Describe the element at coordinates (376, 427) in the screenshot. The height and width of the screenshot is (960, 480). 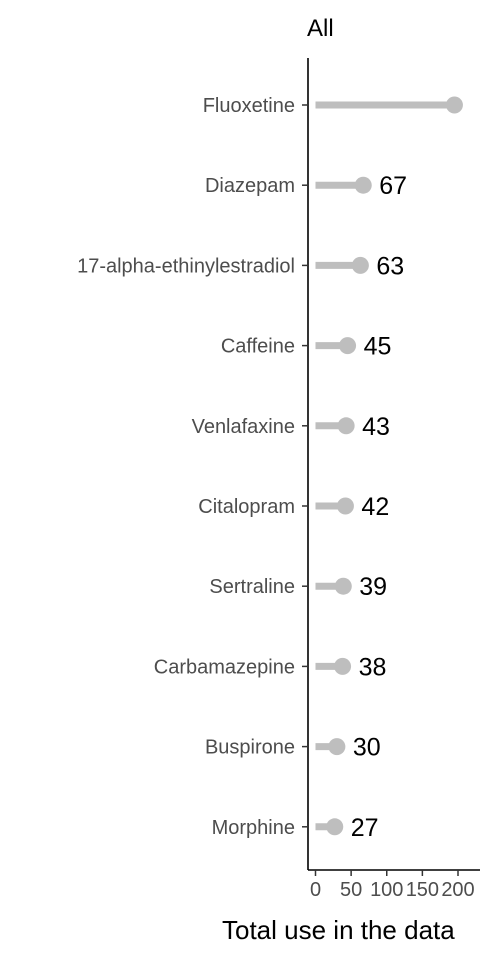
I see `data-label: 43` at that location.